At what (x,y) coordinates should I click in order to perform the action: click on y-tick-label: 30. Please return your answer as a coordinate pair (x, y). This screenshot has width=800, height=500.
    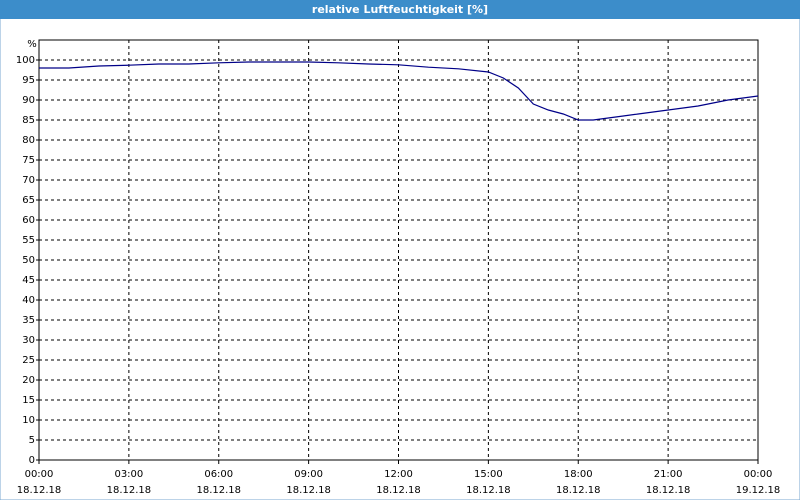
    Looking at the image, I should click on (28, 340).